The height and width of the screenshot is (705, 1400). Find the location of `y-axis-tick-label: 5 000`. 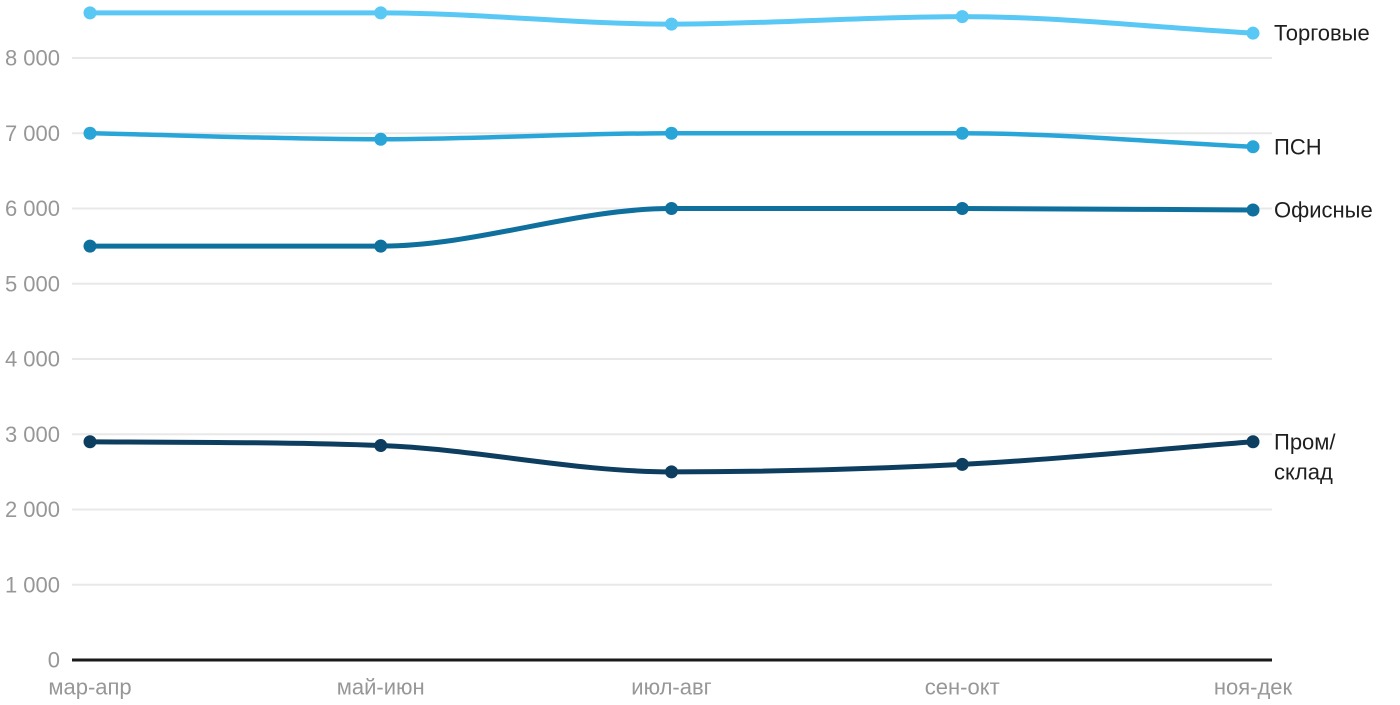

y-axis-tick-label: 5 000 is located at coordinates (32, 283).